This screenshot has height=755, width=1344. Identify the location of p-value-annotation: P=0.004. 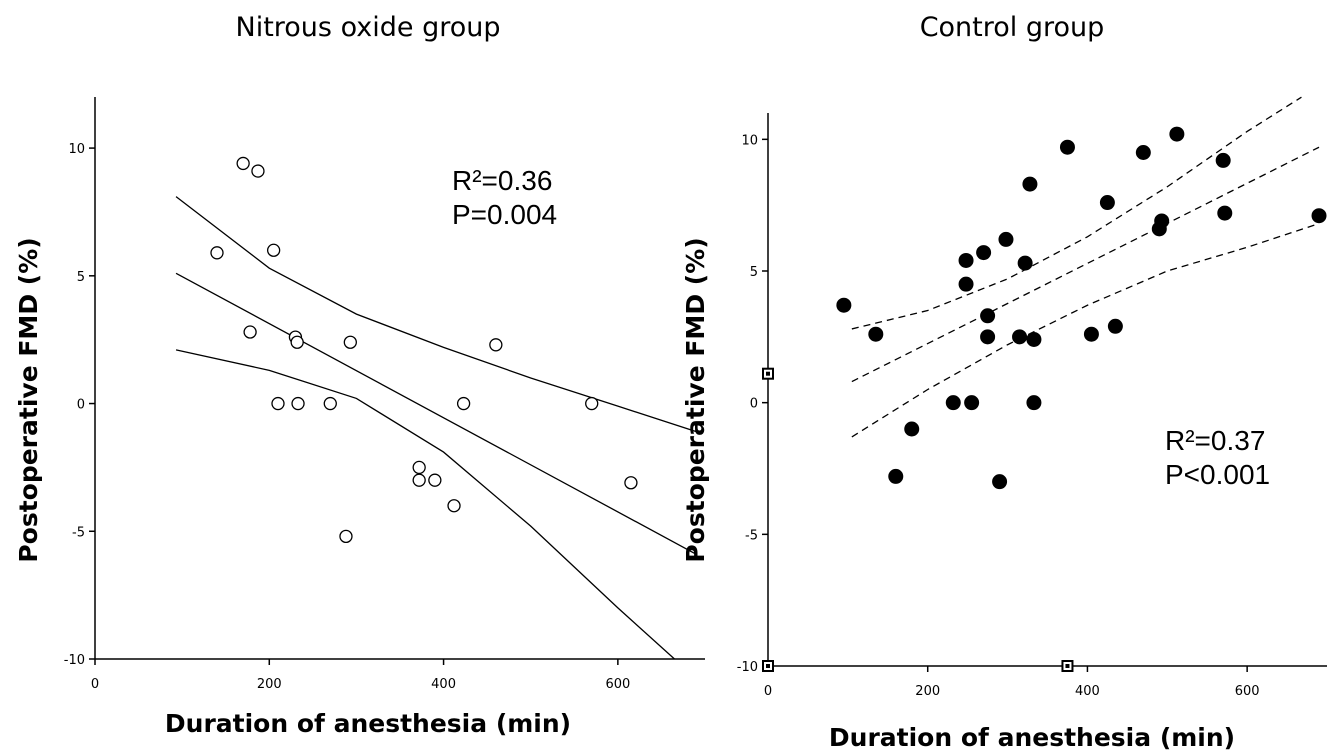
(504, 214).